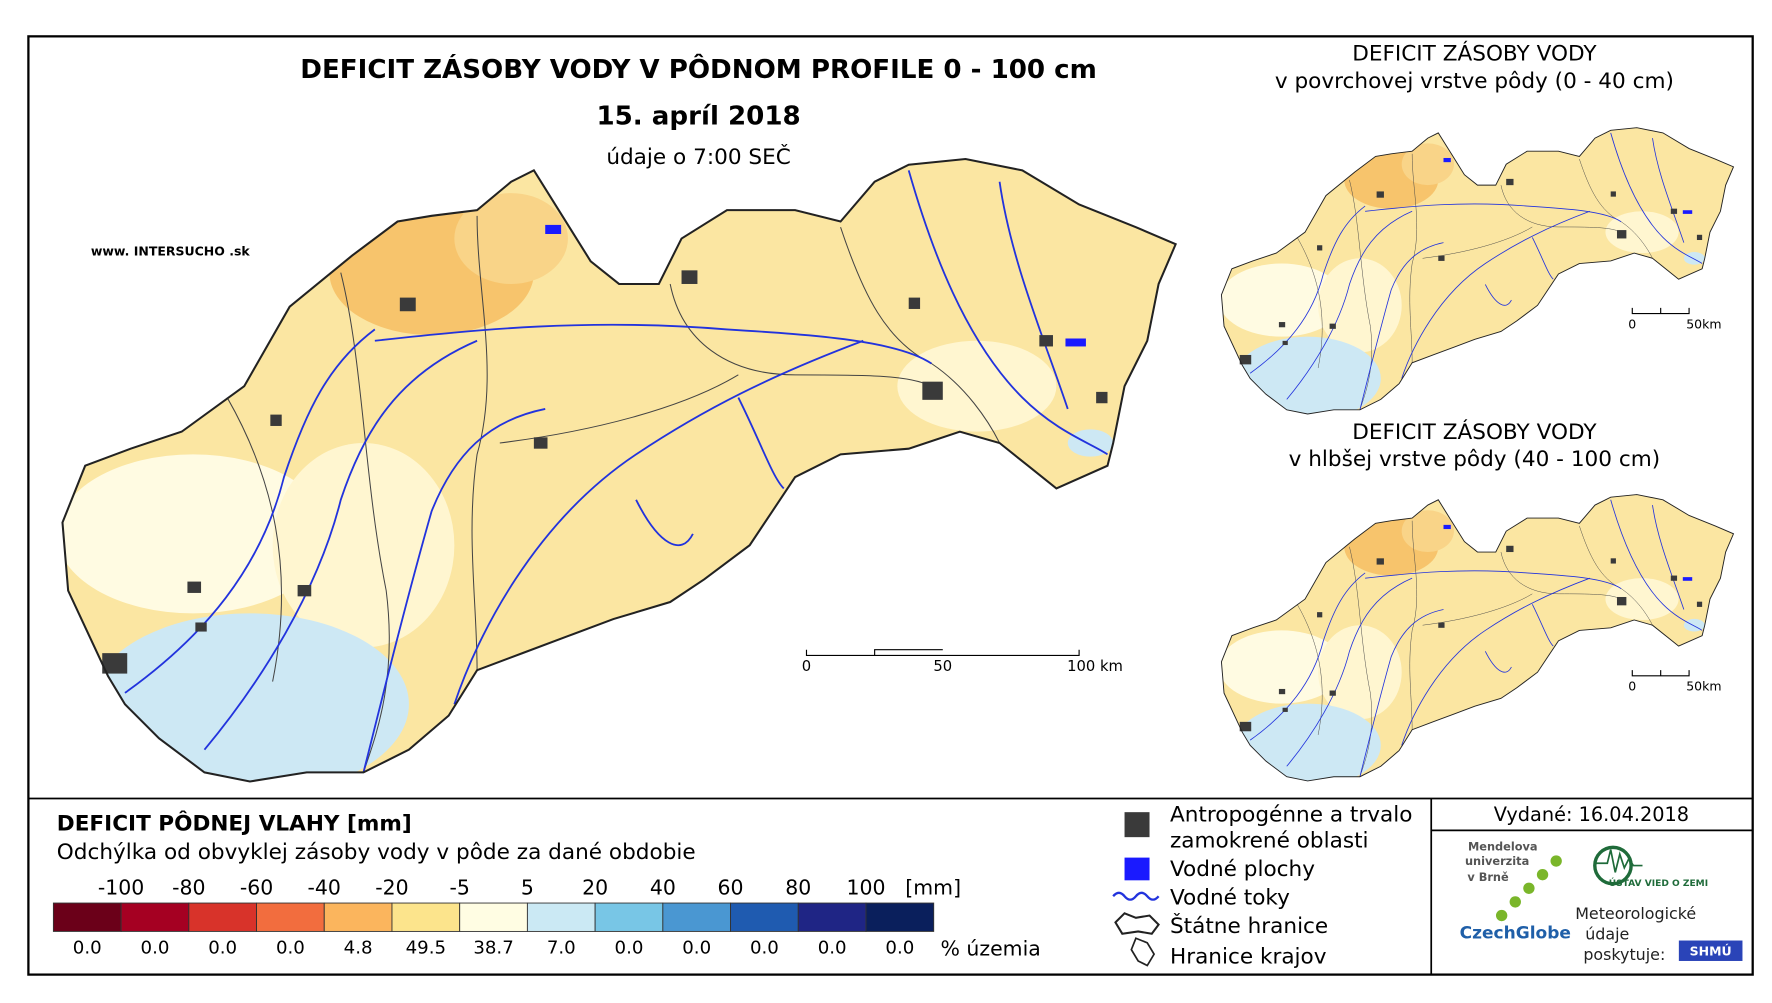 This screenshot has height=1003, width=1772. What do you see at coordinates (426, 947) in the screenshot?
I see `share-label: 49.5` at bounding box center [426, 947].